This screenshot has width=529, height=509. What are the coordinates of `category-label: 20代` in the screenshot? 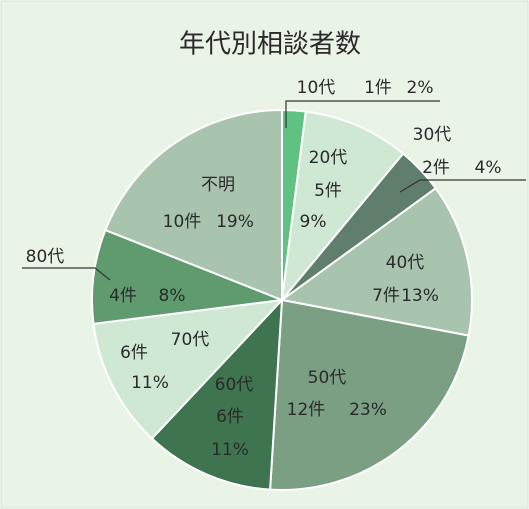 It's located at (328, 158).